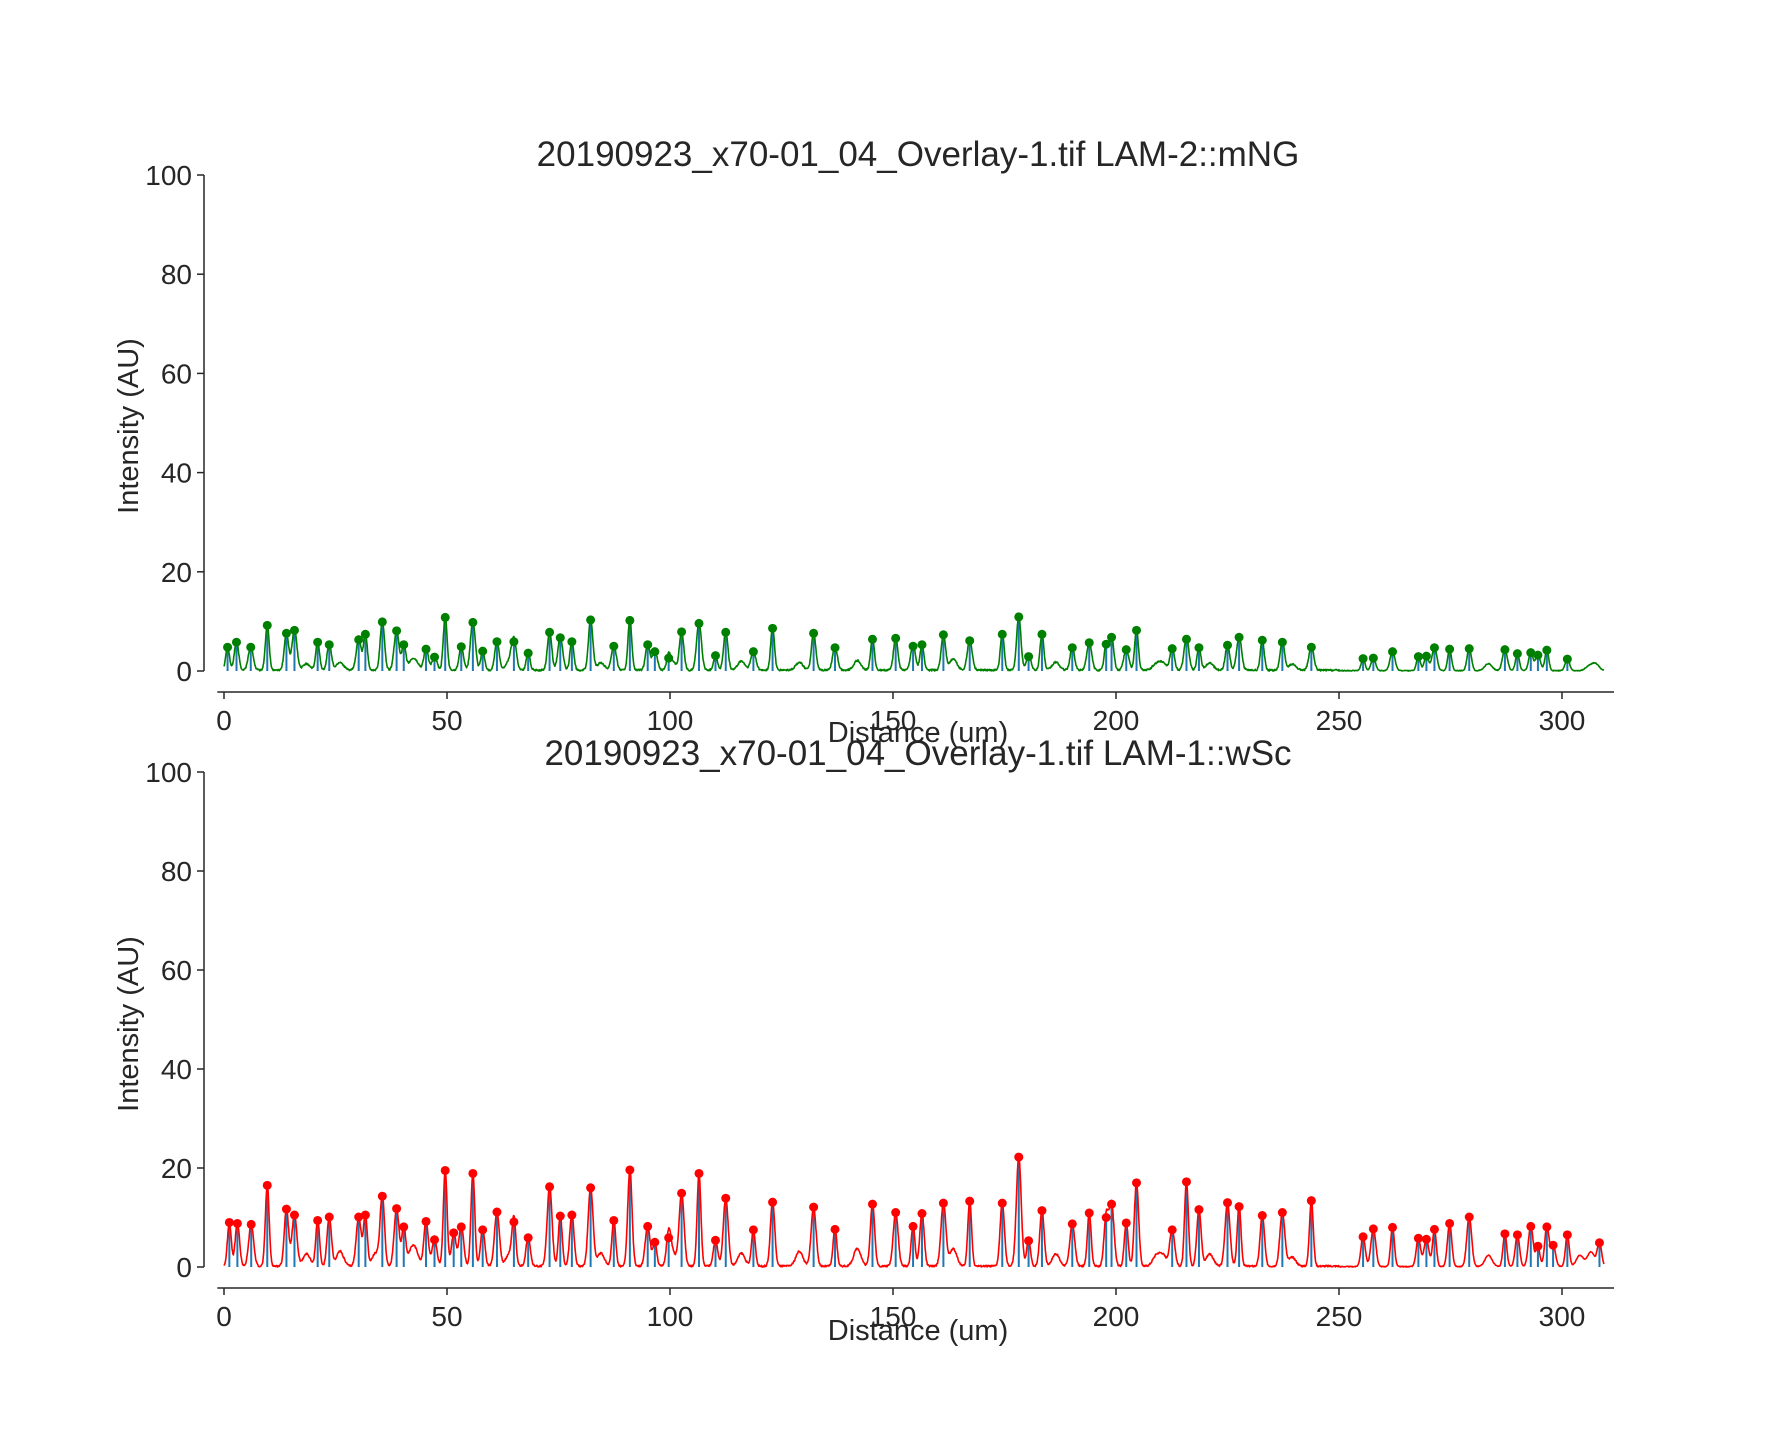  Describe the element at coordinates (176, 1168) in the screenshot. I see `y-tick-label: 20` at that location.